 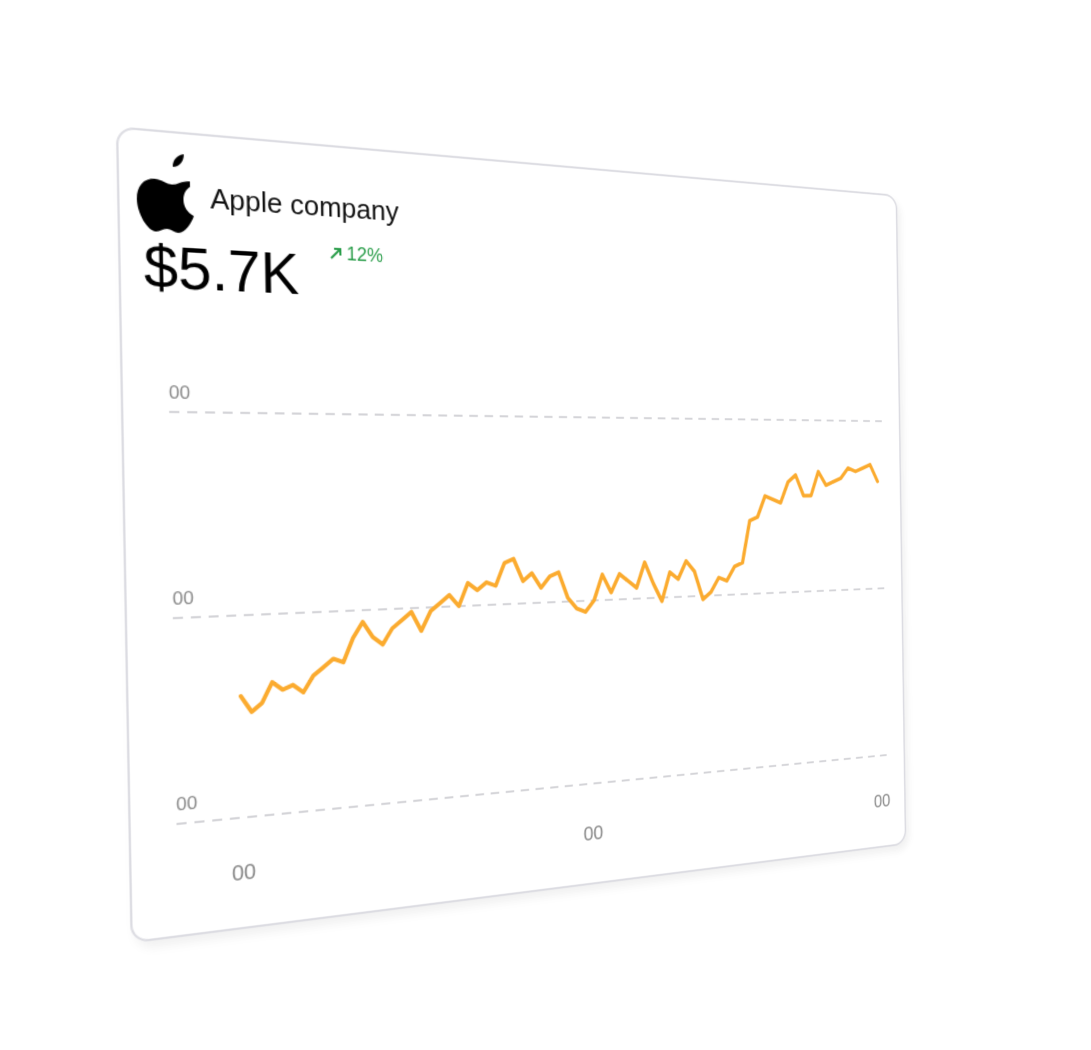 What do you see at coordinates (335, 254) in the screenshot?
I see `up-arrow` at bounding box center [335, 254].